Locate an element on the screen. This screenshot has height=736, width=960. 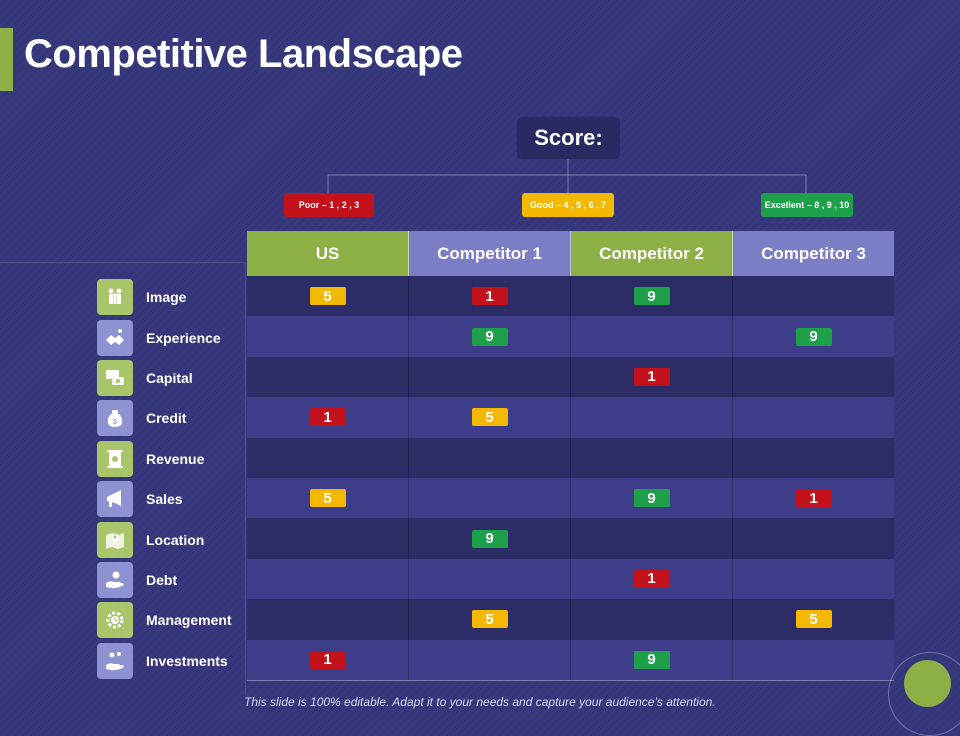
table-row: 1 is located at coordinates (570, 579).